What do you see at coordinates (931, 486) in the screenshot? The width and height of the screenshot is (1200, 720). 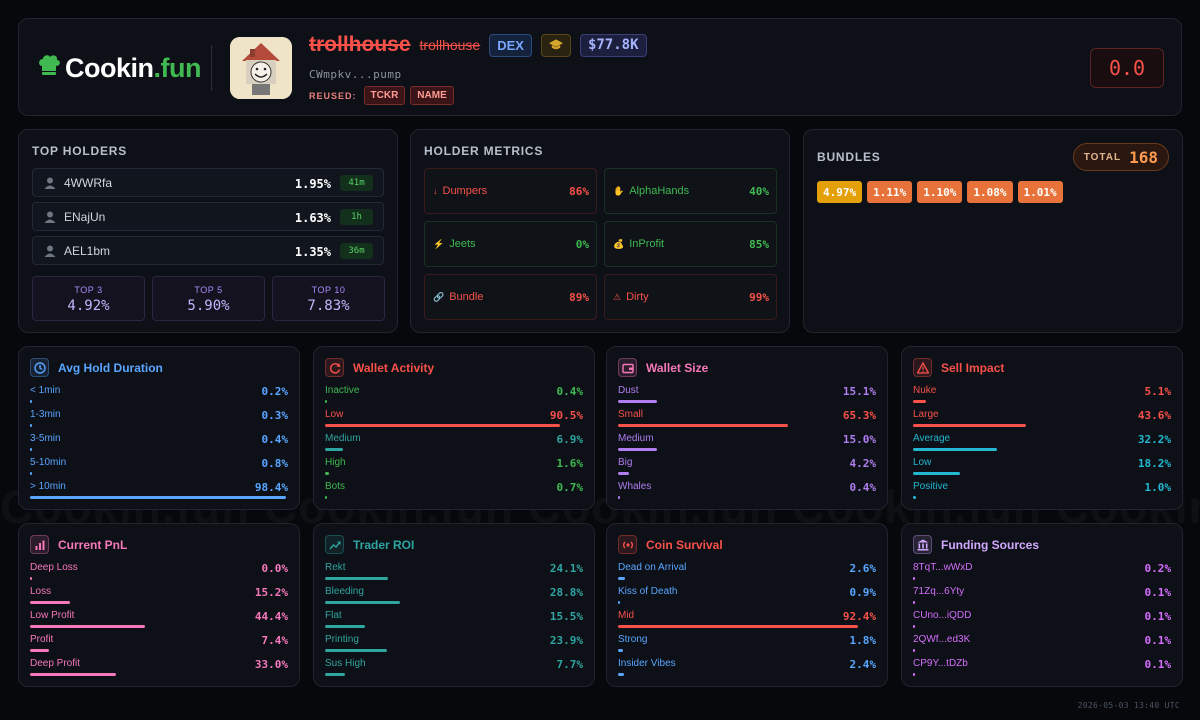 I see `row-label: Positive` at bounding box center [931, 486].